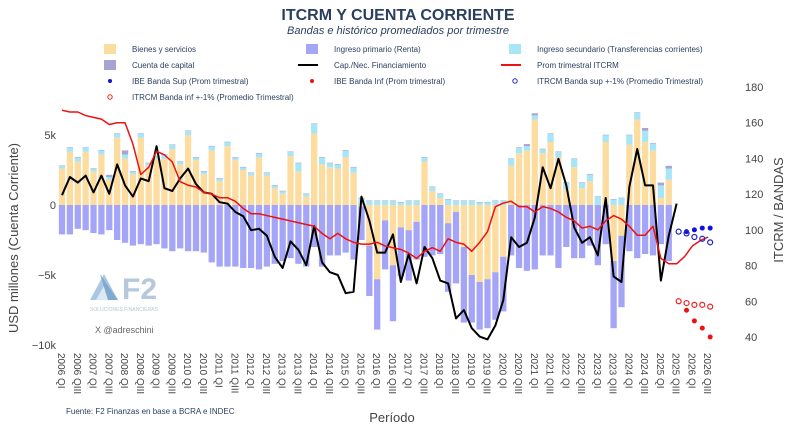 The image size is (797, 428). Describe the element at coordinates (596, 371) in the screenshot. I see `x-tick-label: 2023 QI` at that location.